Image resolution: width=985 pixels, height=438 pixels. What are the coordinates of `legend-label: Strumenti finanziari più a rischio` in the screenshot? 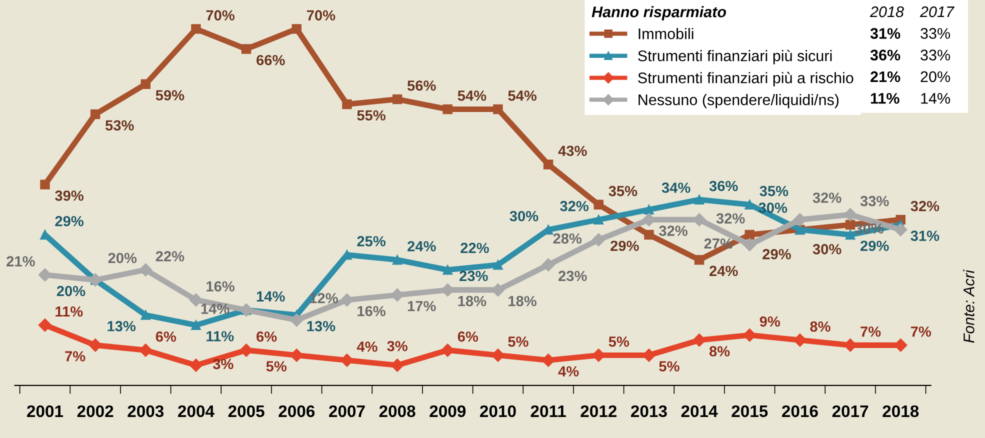 It's located at (746, 79).